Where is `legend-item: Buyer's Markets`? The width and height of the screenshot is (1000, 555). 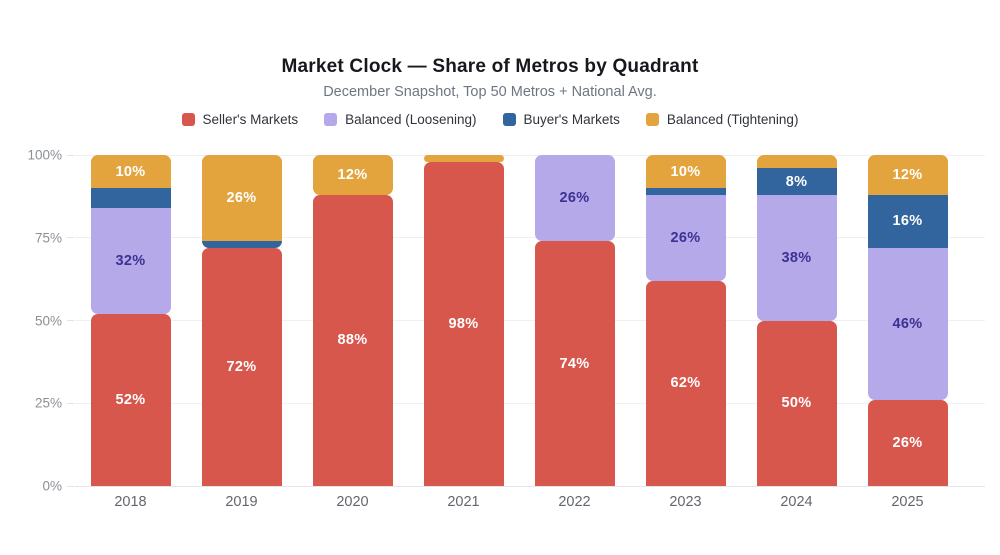 legend-item: Buyer's Markets is located at coordinates (561, 119).